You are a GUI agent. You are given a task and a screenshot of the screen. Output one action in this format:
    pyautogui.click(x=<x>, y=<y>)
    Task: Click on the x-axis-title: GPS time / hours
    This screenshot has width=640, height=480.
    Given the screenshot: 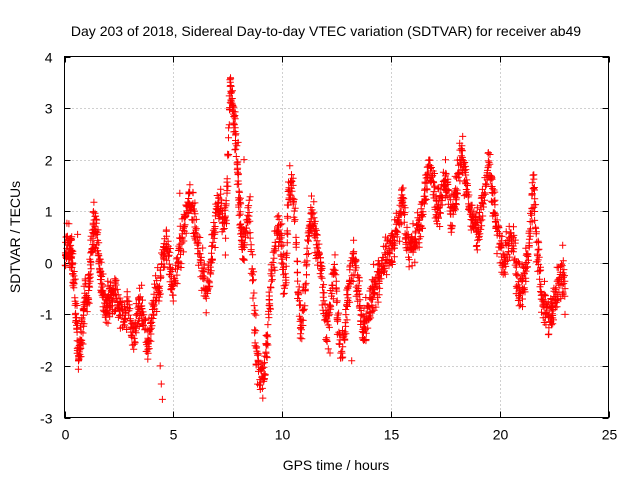 What is the action you would take?
    pyautogui.click(x=336, y=465)
    